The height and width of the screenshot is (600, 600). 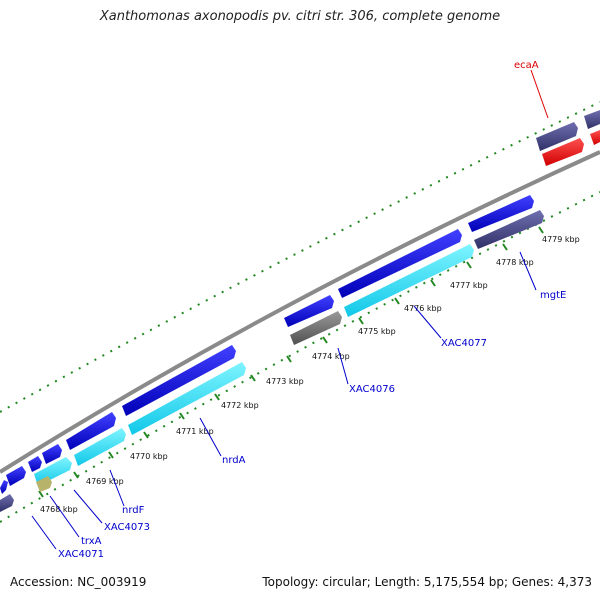 I want to click on scale-label: 4768 kbp, so click(x=59, y=509).